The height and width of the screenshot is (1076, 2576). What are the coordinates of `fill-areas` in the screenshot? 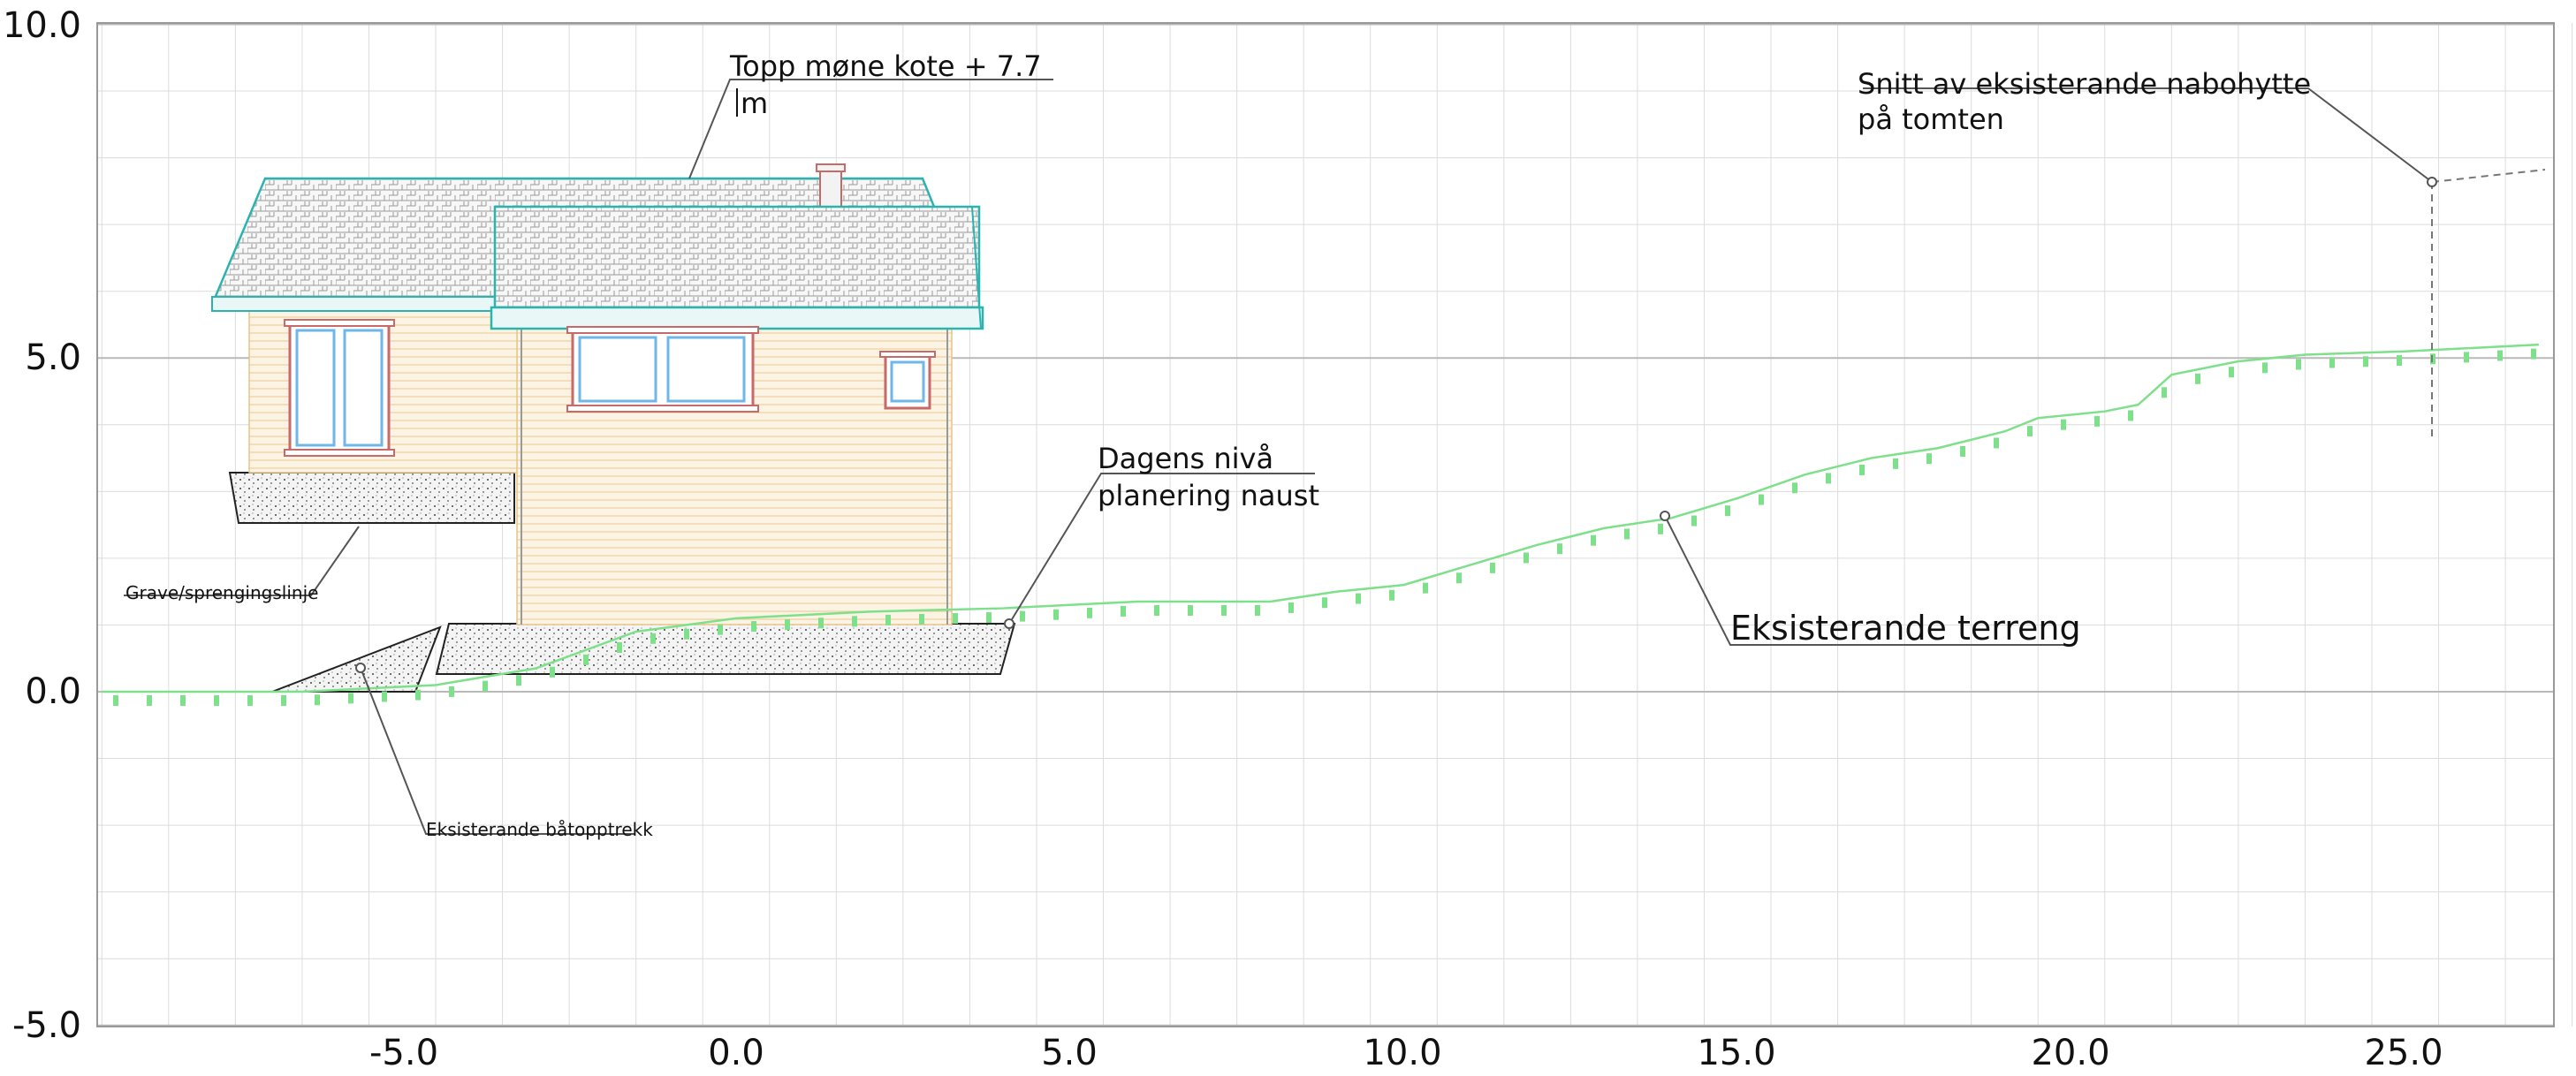 It's located at (622, 583).